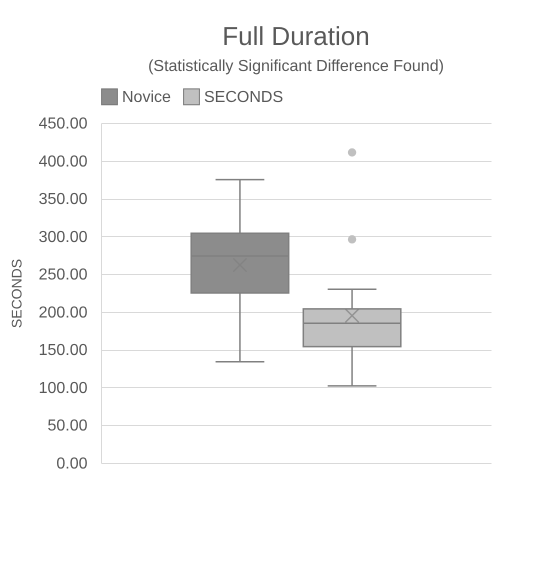 This screenshot has width=537, height=578. I want to click on legend-label: SECONDS, so click(244, 97).